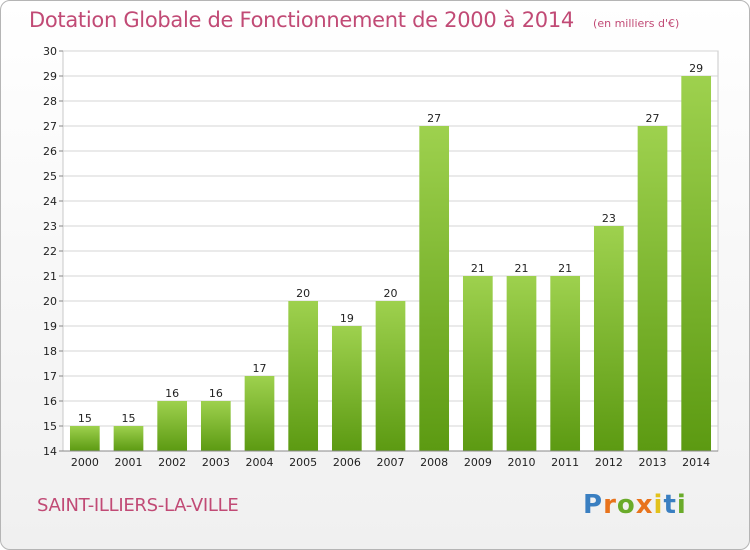 This screenshot has width=750, height=550. What do you see at coordinates (696, 462) in the screenshot?
I see `x-tick-label: 2014` at bounding box center [696, 462].